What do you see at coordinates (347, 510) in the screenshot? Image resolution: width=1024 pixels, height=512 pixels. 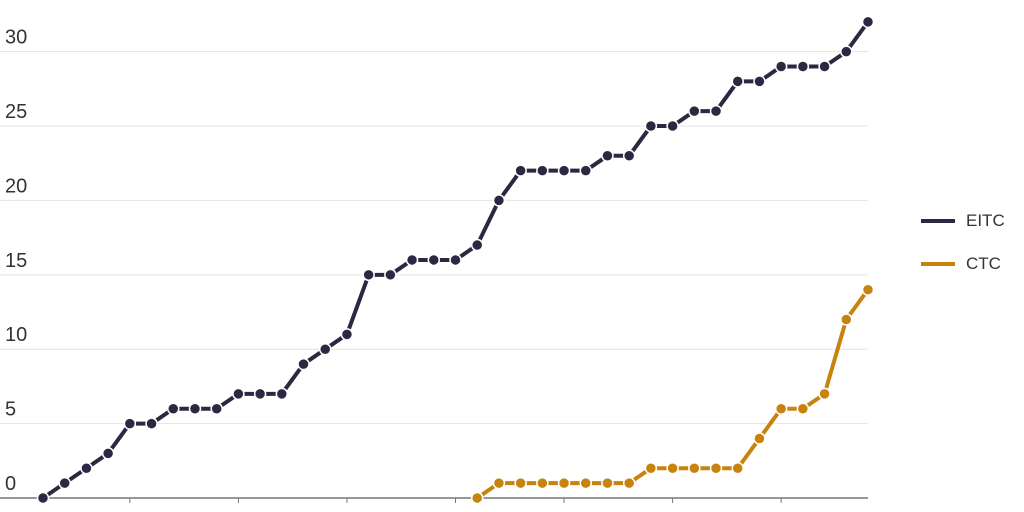 I see `x-tick-label: 2000` at bounding box center [347, 510].